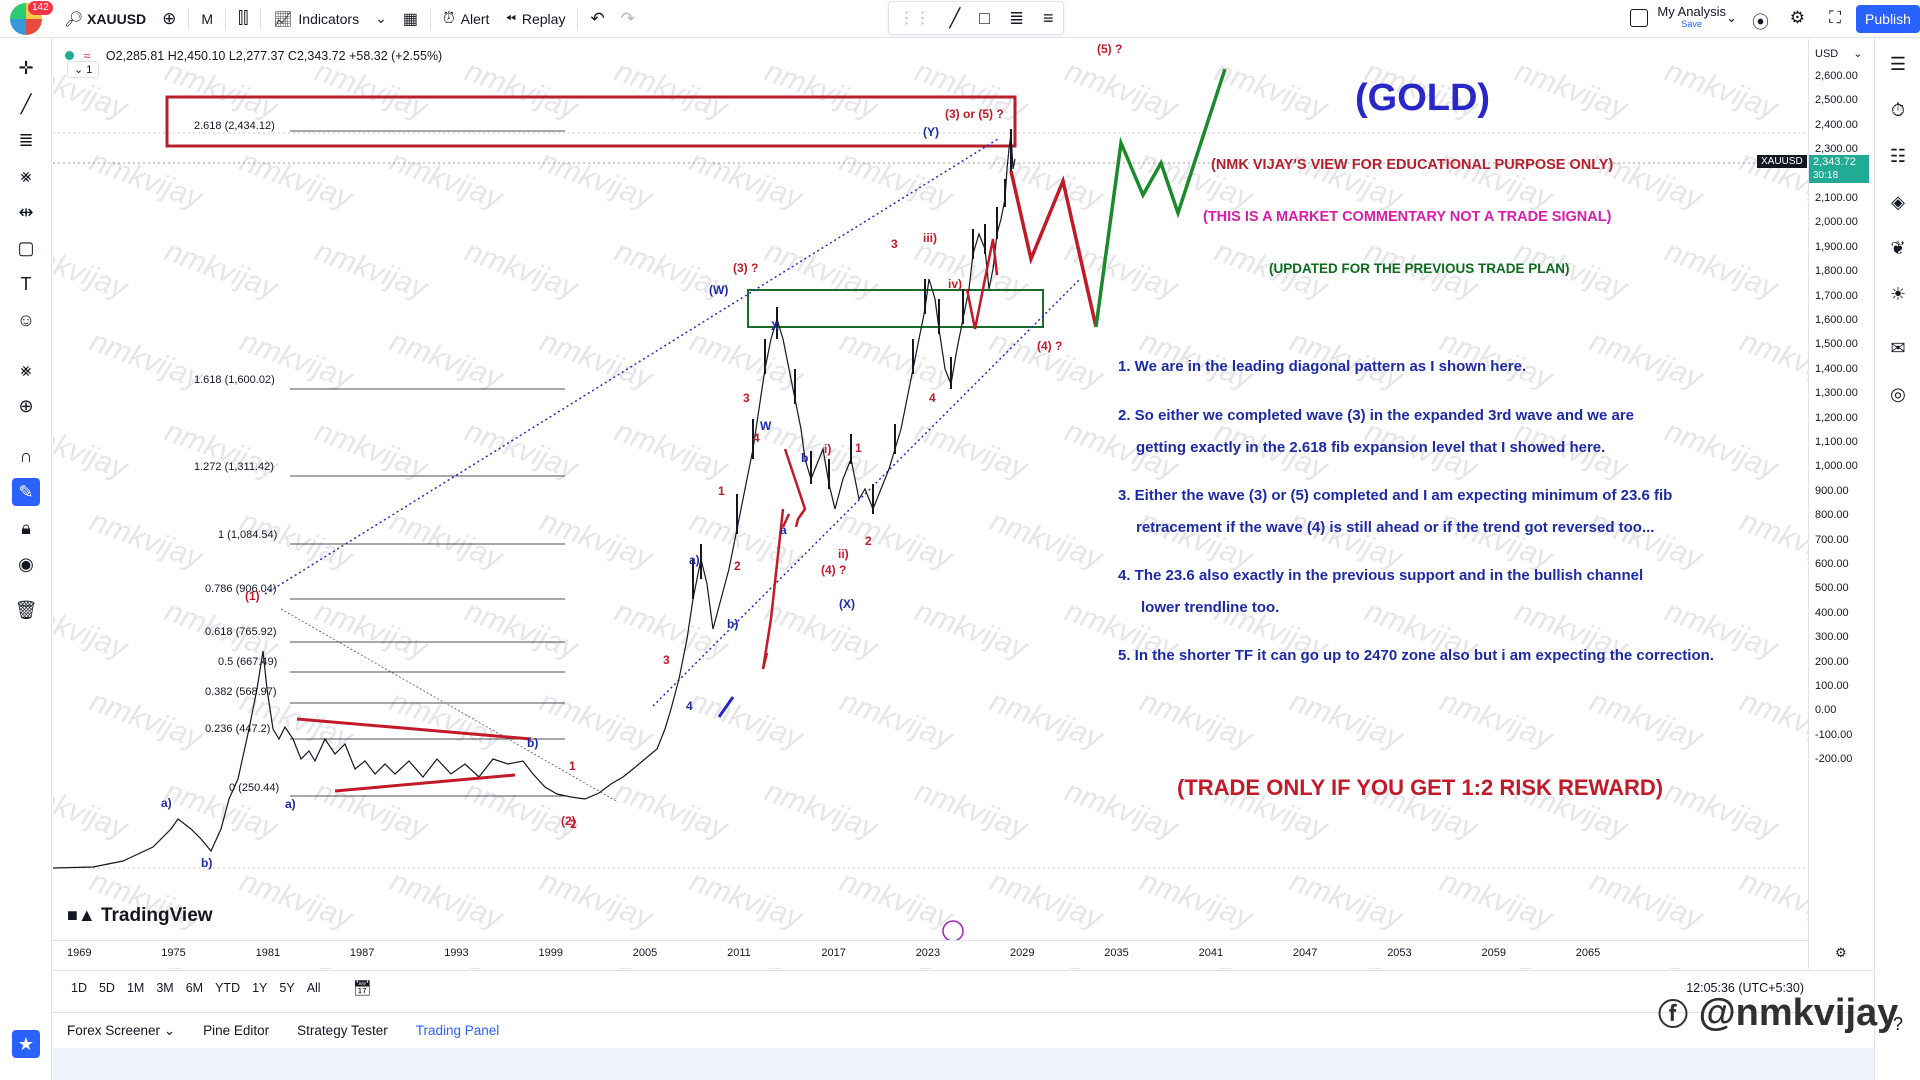 This screenshot has width=1920, height=1080. Describe the element at coordinates (26, 139) in the screenshot. I see `fib-tools-icon: ≣` at that location.